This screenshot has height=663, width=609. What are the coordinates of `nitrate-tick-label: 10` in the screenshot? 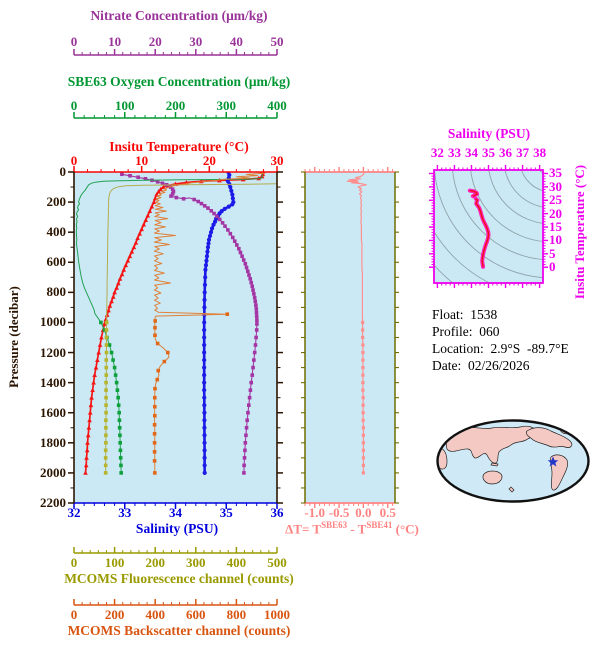 It's located at (115, 41).